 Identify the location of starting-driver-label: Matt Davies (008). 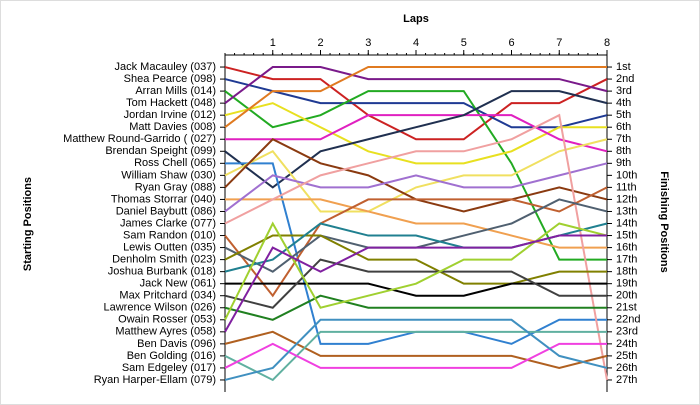
(172, 127).